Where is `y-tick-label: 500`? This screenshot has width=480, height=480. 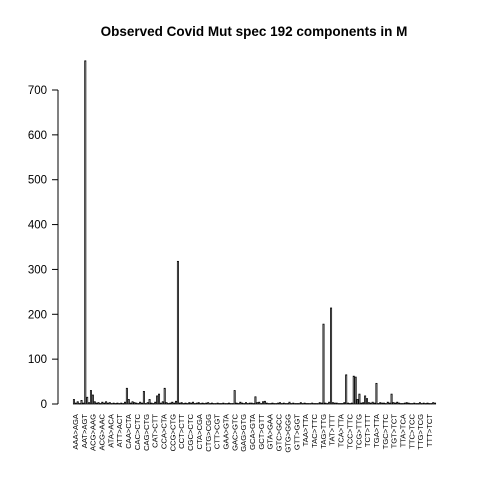
y-tick-label: 500 is located at coordinates (37, 181).